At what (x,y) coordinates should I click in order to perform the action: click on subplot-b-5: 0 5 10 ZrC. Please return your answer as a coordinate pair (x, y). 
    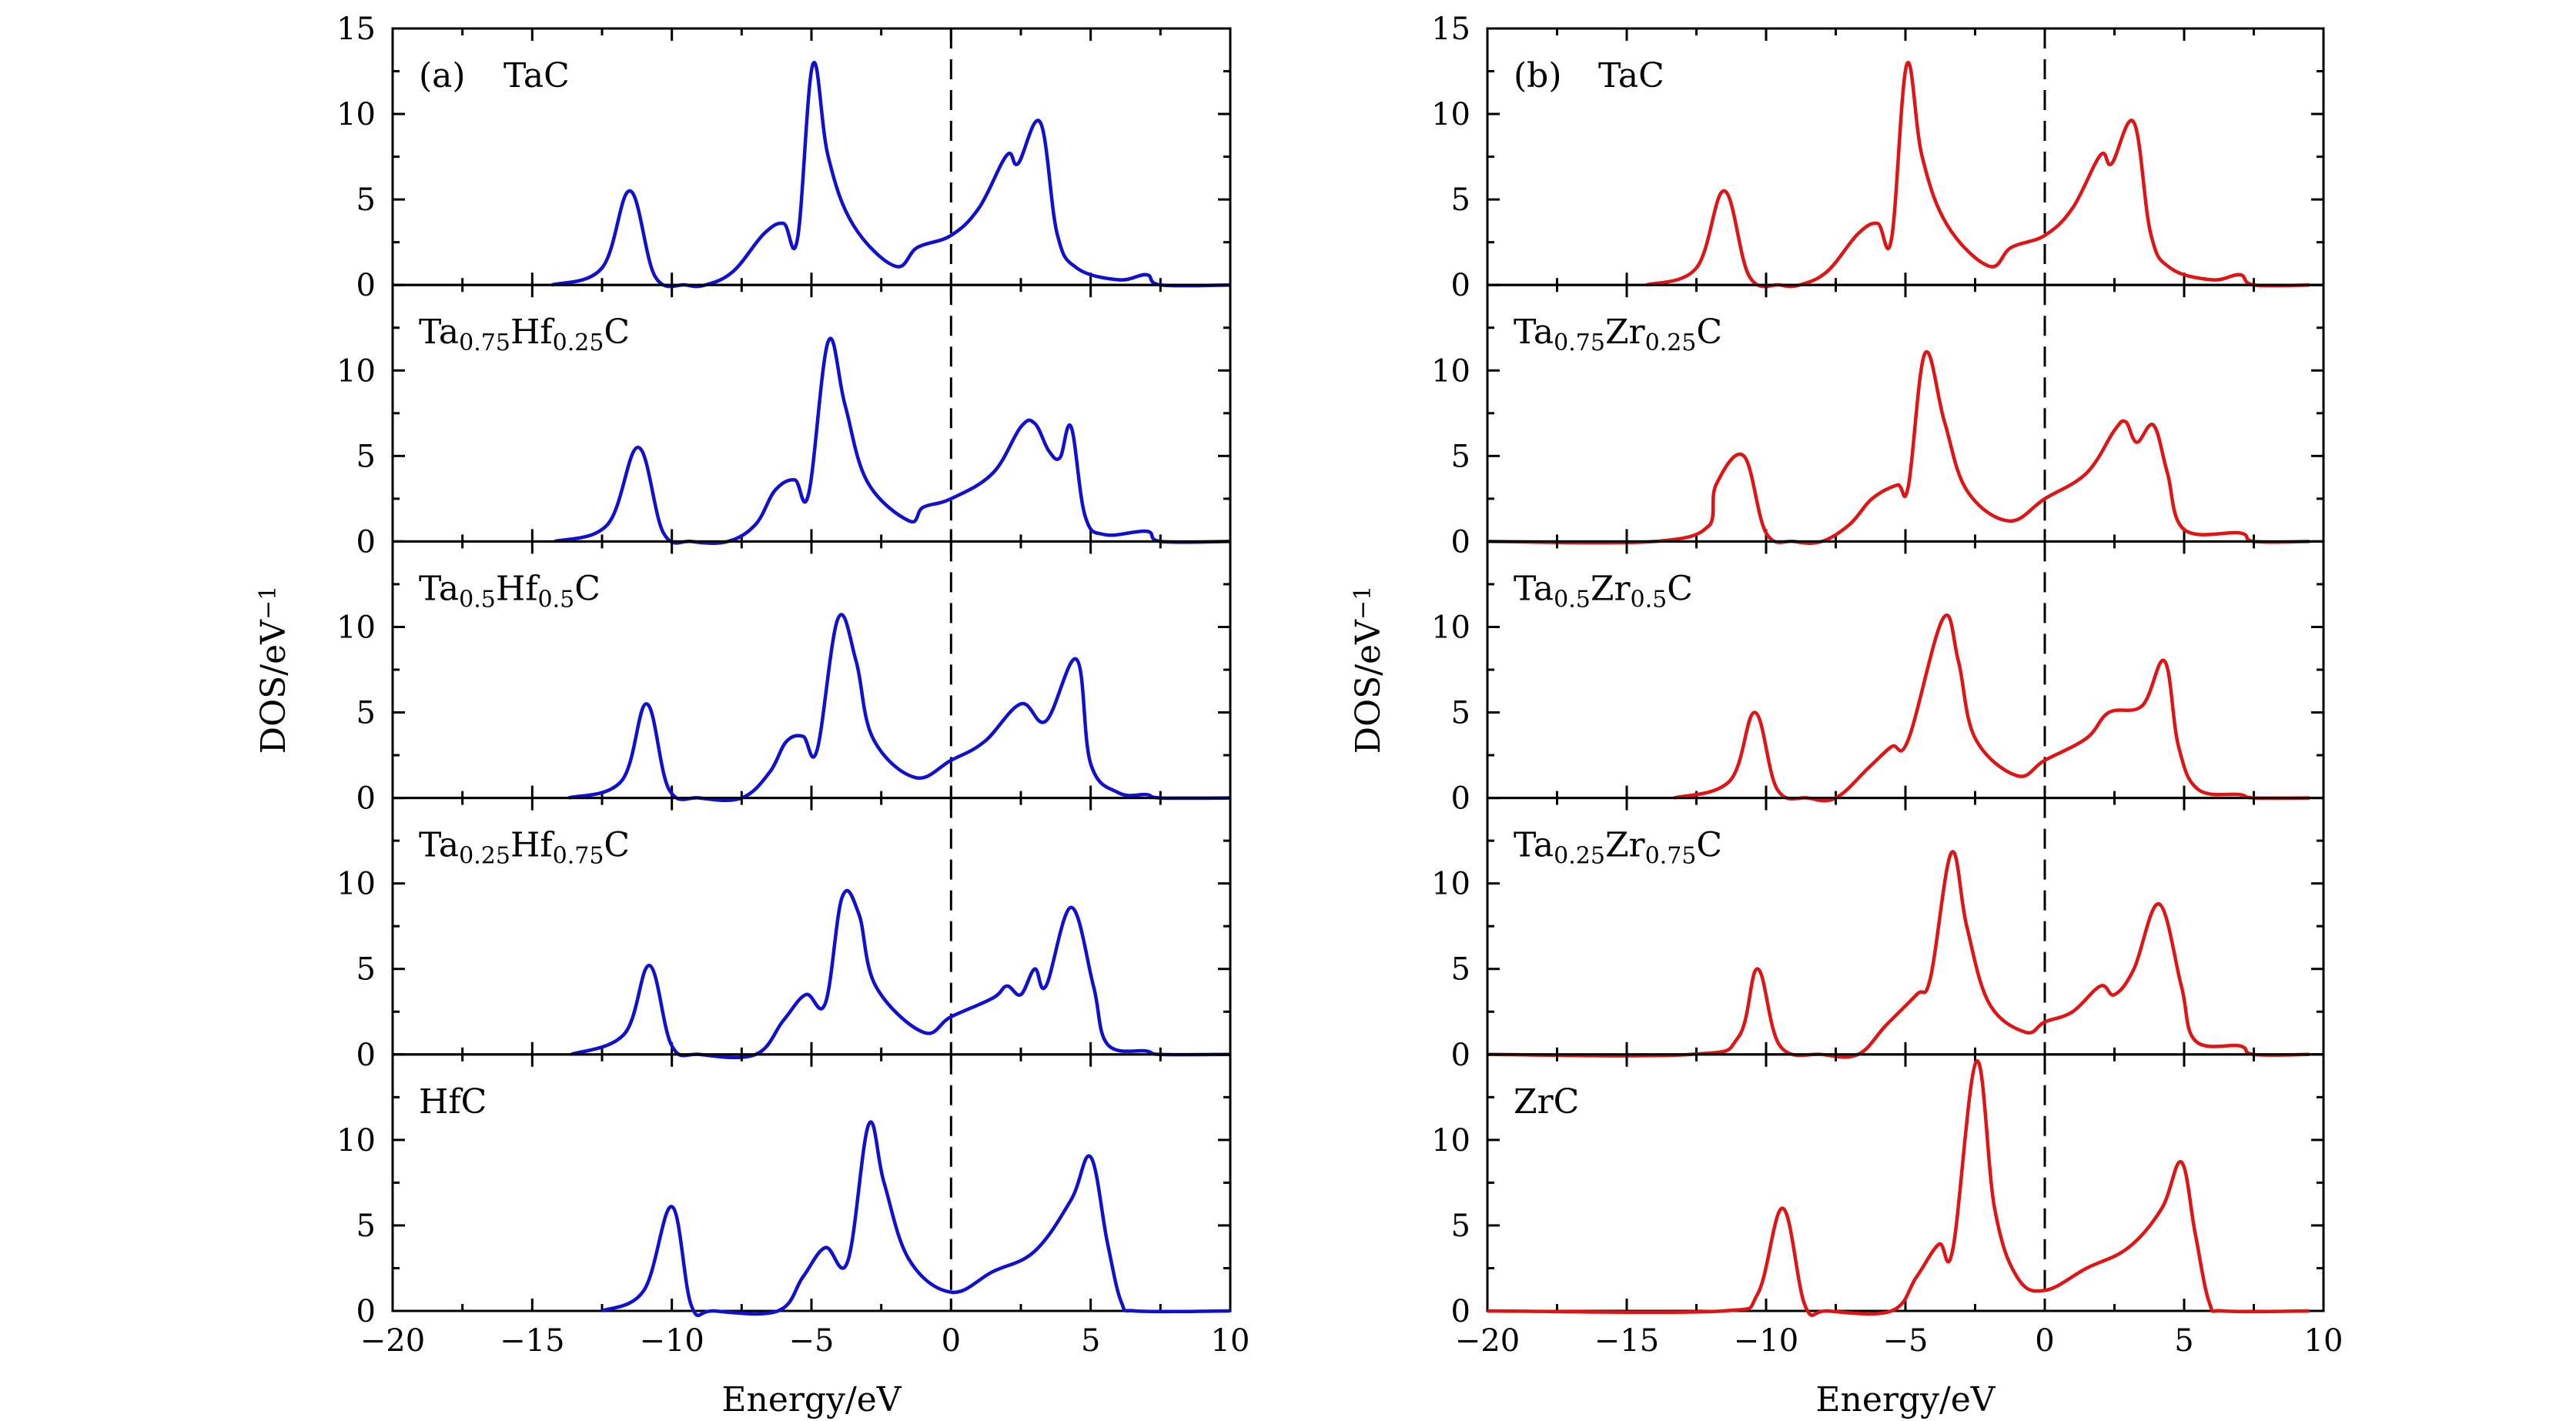
    Looking at the image, I should click on (1878, 1191).